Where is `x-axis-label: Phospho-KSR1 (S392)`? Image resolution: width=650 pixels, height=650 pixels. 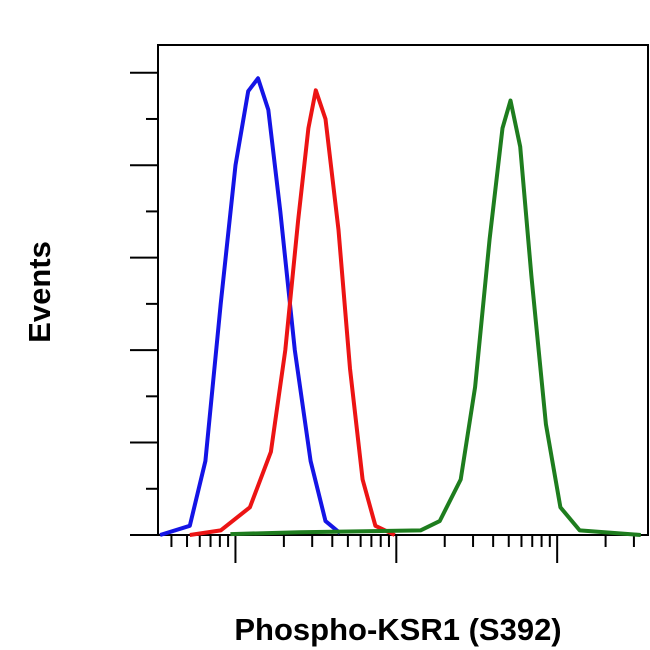
x-axis-label: Phospho-KSR1 (S392) is located at coordinates (397, 629).